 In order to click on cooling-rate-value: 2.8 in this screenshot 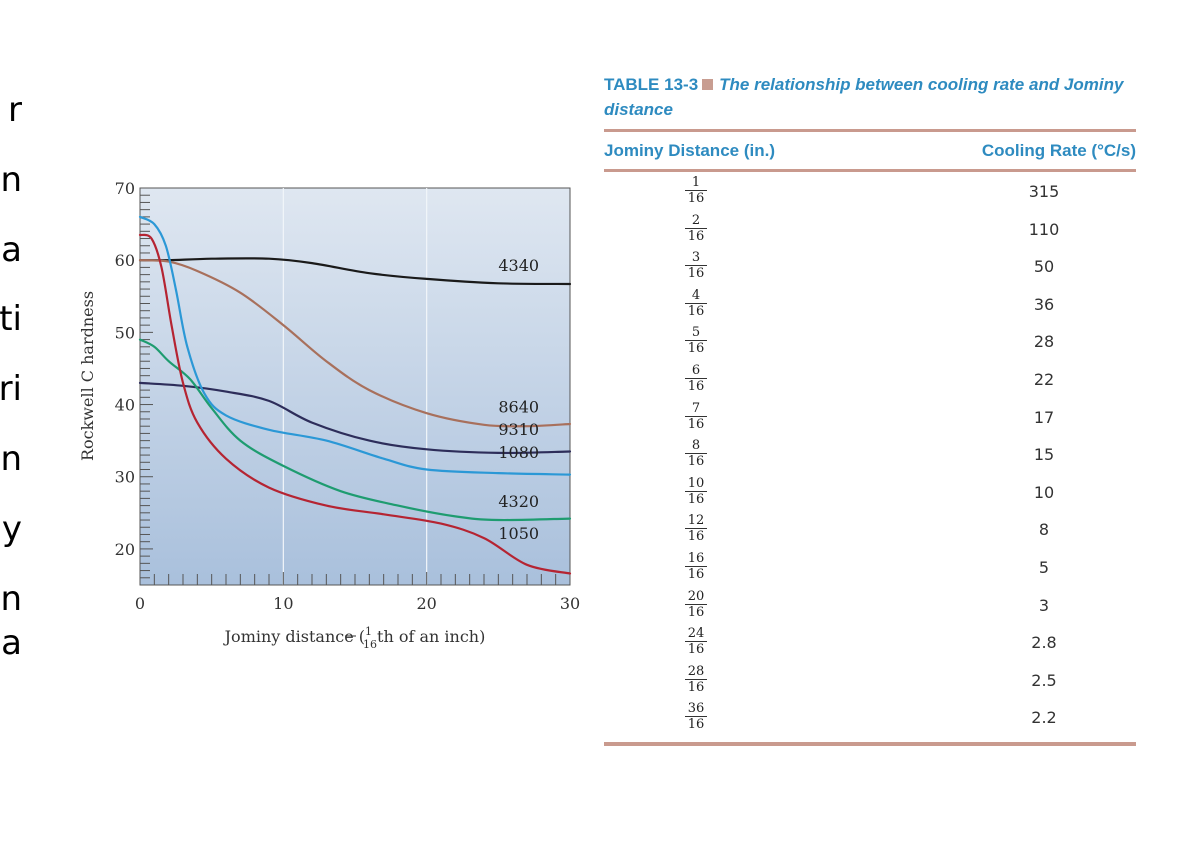, I will do `click(1044, 643)`.